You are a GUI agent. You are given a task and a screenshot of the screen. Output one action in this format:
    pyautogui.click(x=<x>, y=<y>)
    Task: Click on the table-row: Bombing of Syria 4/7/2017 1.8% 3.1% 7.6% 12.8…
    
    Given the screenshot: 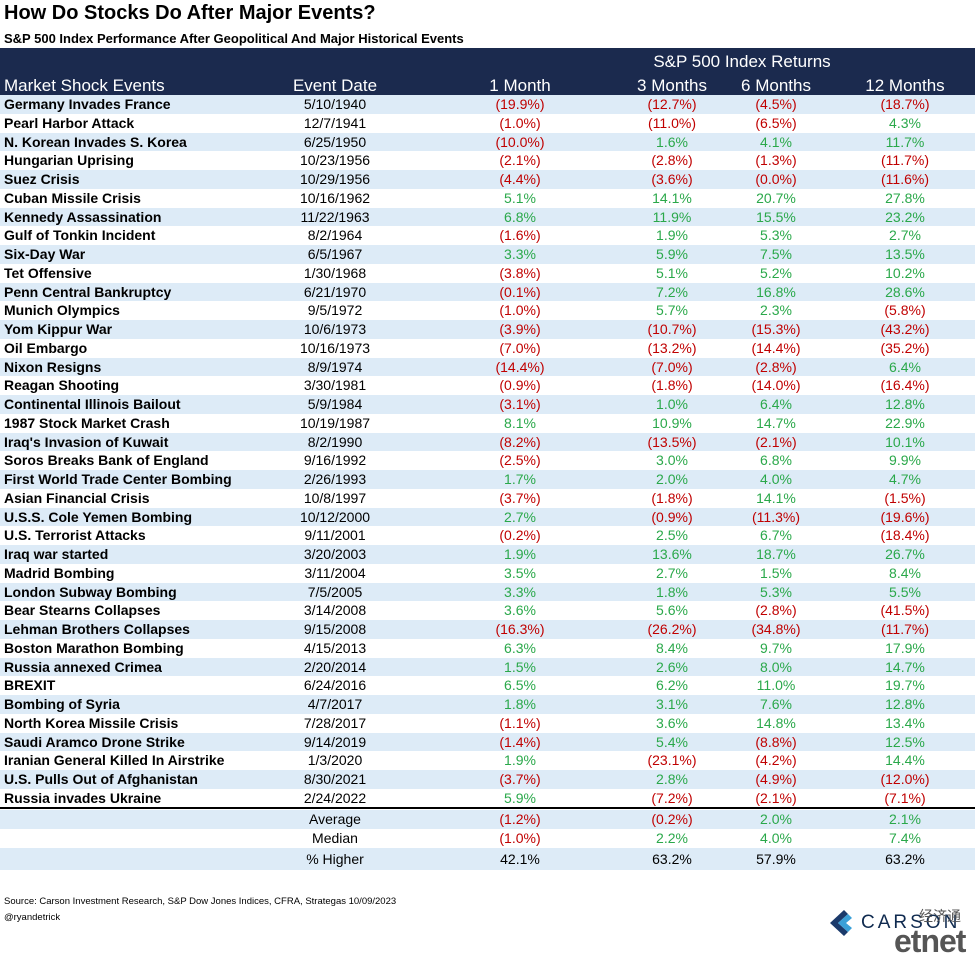 What is the action you would take?
    pyautogui.click(x=487, y=704)
    